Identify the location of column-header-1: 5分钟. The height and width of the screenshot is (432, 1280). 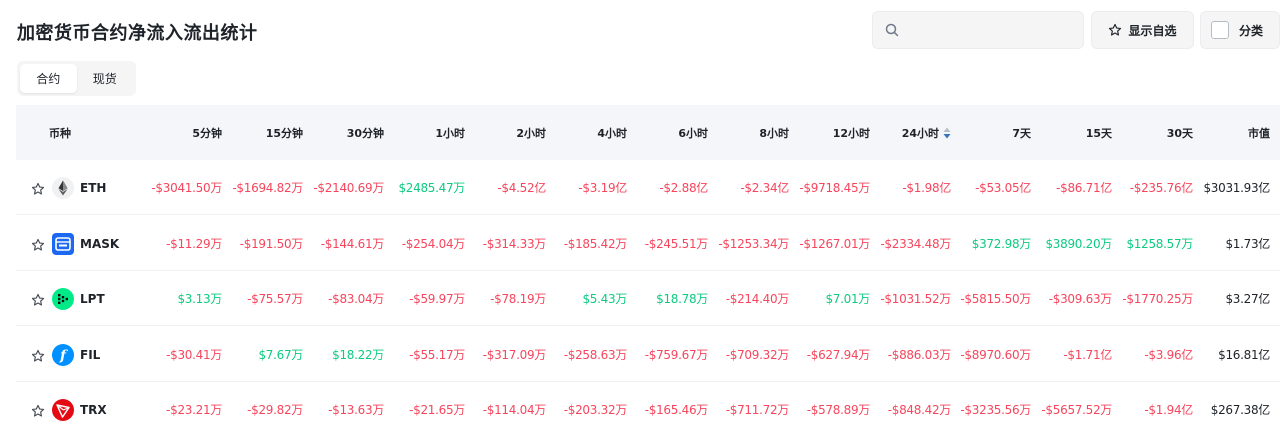
(181, 132).